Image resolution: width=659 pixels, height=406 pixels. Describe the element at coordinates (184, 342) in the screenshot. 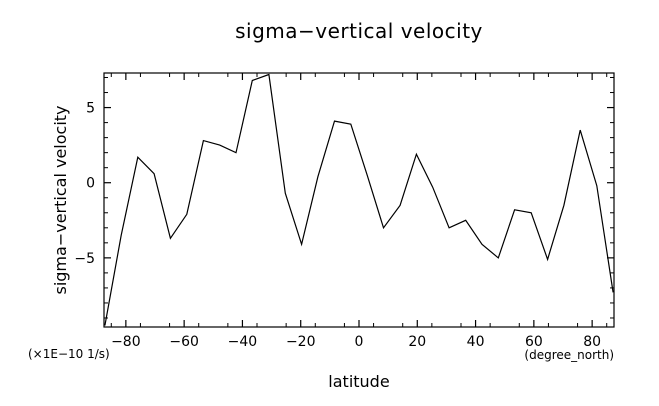

I see `x-tick-label: −60` at that location.